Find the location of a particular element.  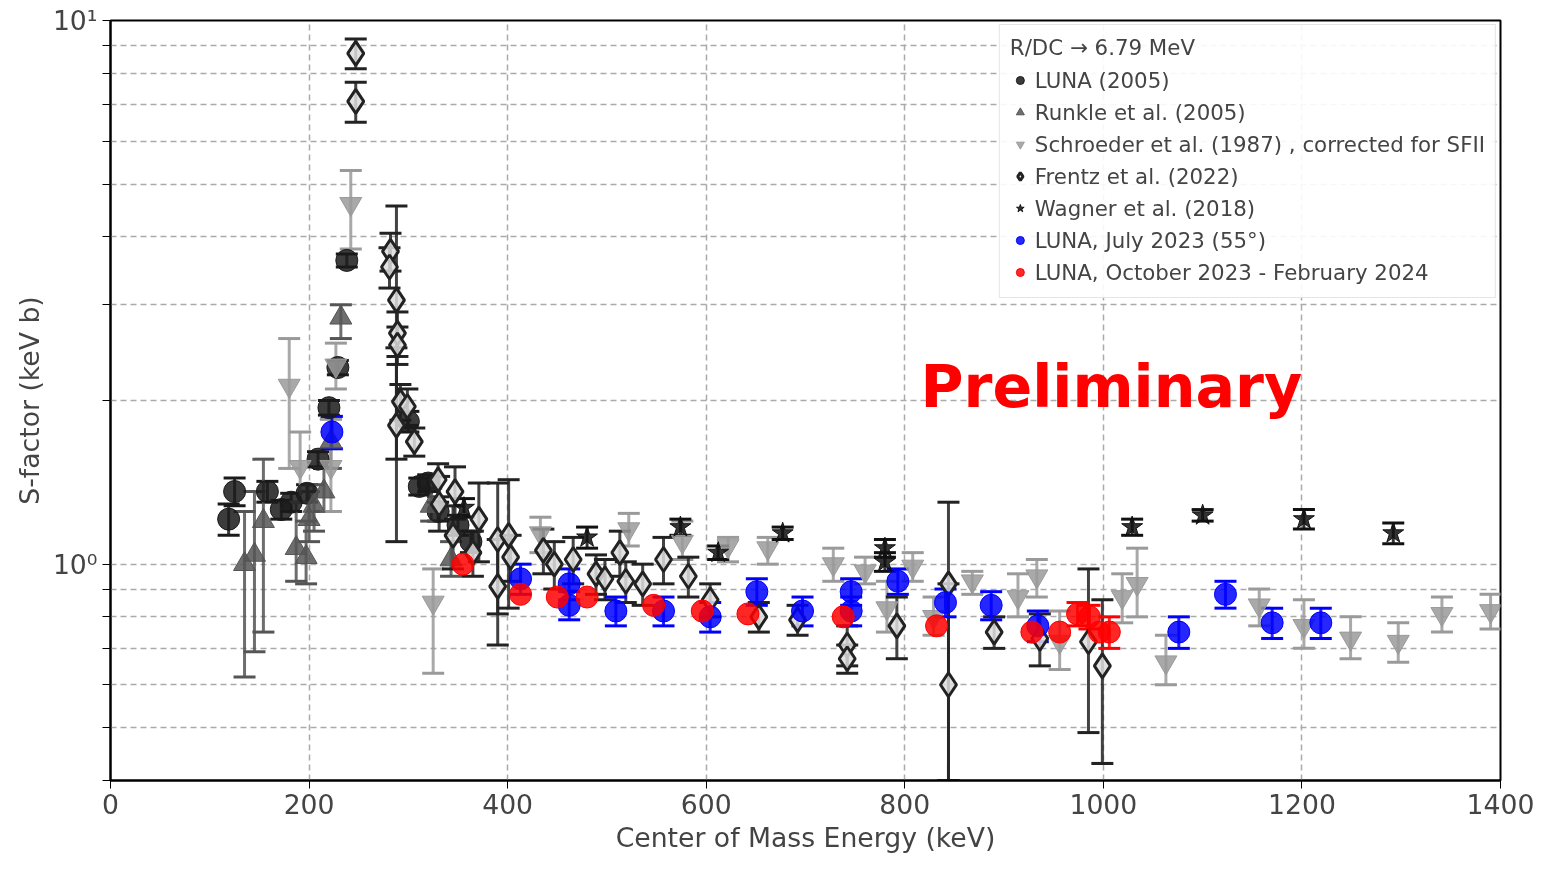

x-tick-label: 600 is located at coordinates (706, 804).